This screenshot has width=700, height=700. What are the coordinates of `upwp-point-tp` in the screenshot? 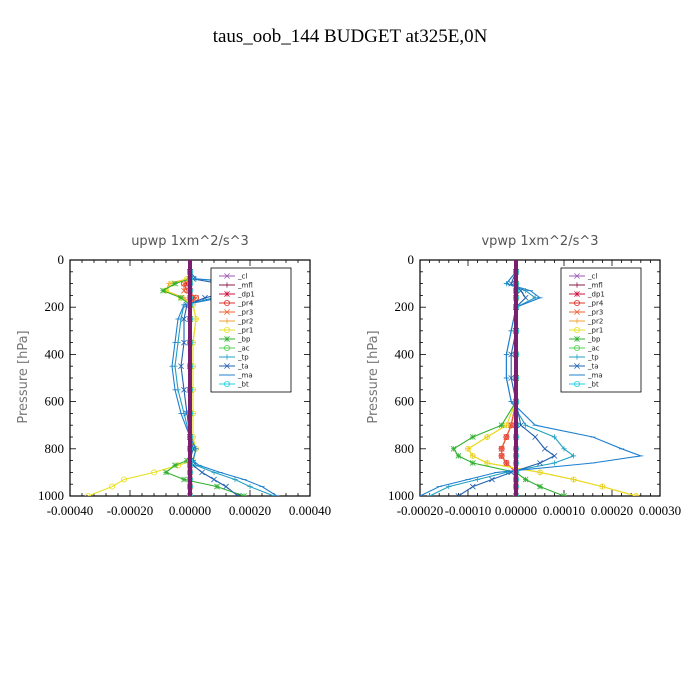 It's located at (250, 486).